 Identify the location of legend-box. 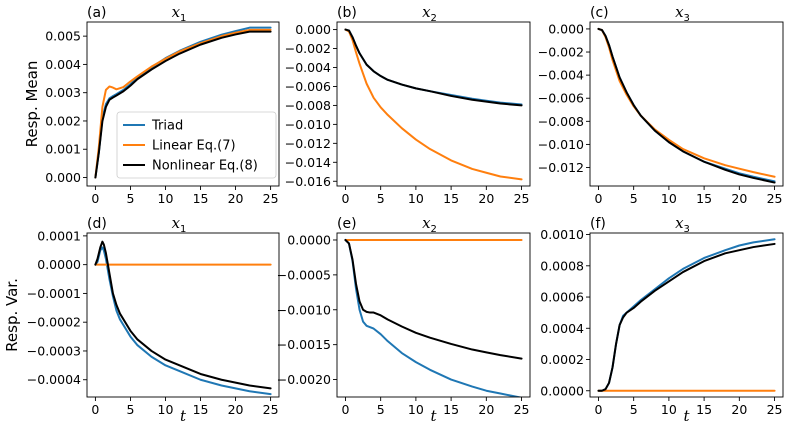
(196, 145).